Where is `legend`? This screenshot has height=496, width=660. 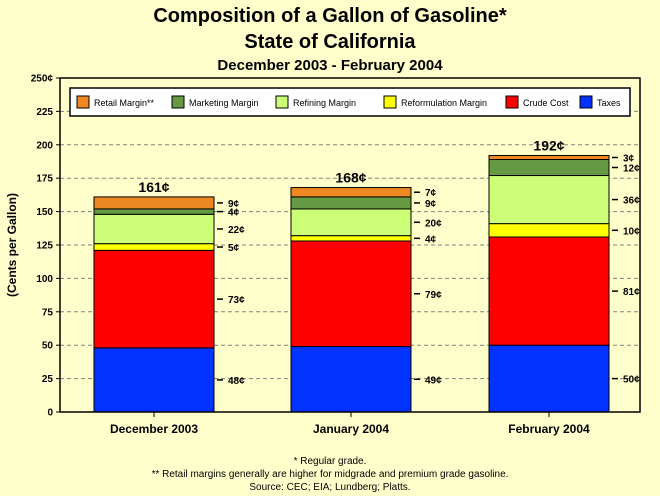 legend is located at coordinates (350, 102).